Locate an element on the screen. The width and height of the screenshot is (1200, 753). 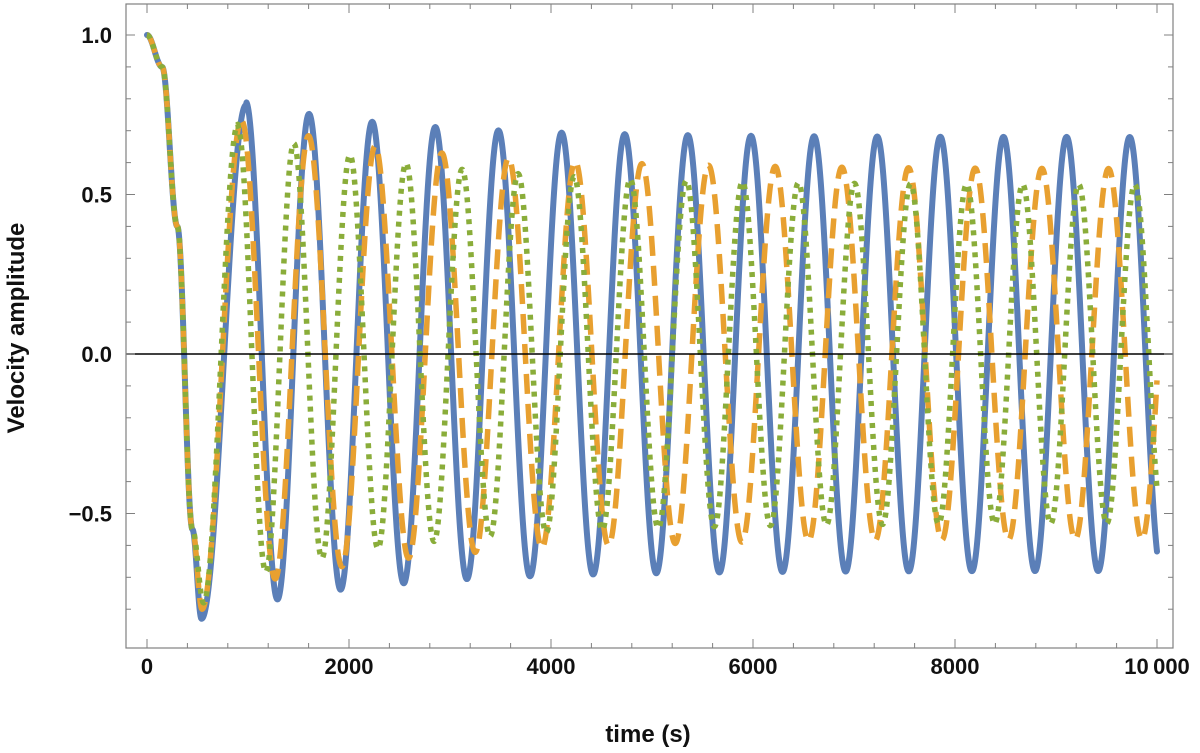
y-tick-label: −0.5 is located at coordinates (90, 514).